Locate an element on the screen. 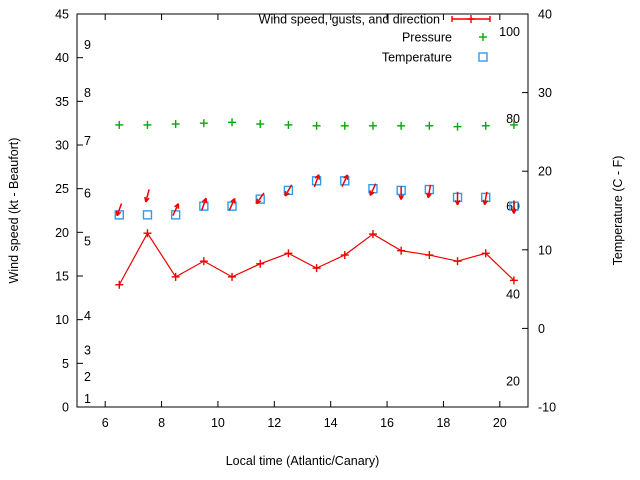  beaufort-scale-label: 3 is located at coordinates (87, 351).